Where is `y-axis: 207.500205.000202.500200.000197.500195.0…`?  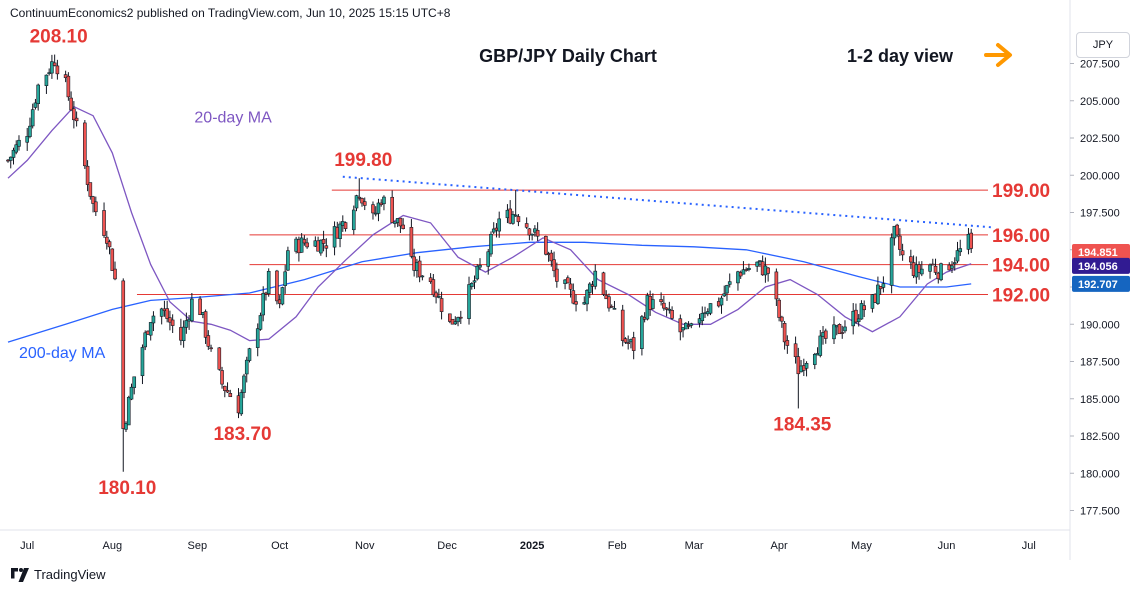 y-axis: 207.500205.000202.500200.000197.500195.0… is located at coordinates (1095, 288).